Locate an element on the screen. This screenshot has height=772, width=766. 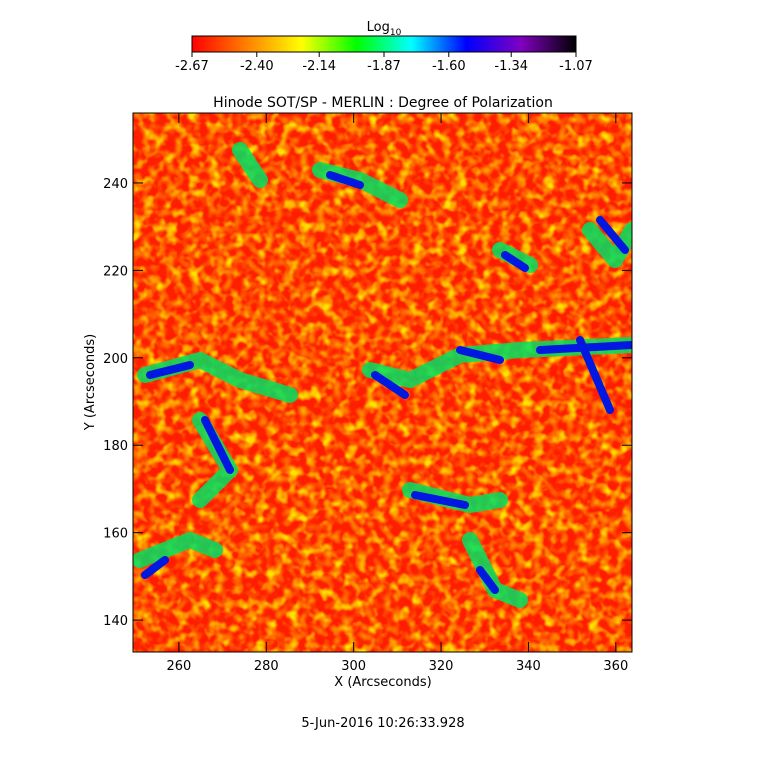
colorbar is located at coordinates (384, 44).